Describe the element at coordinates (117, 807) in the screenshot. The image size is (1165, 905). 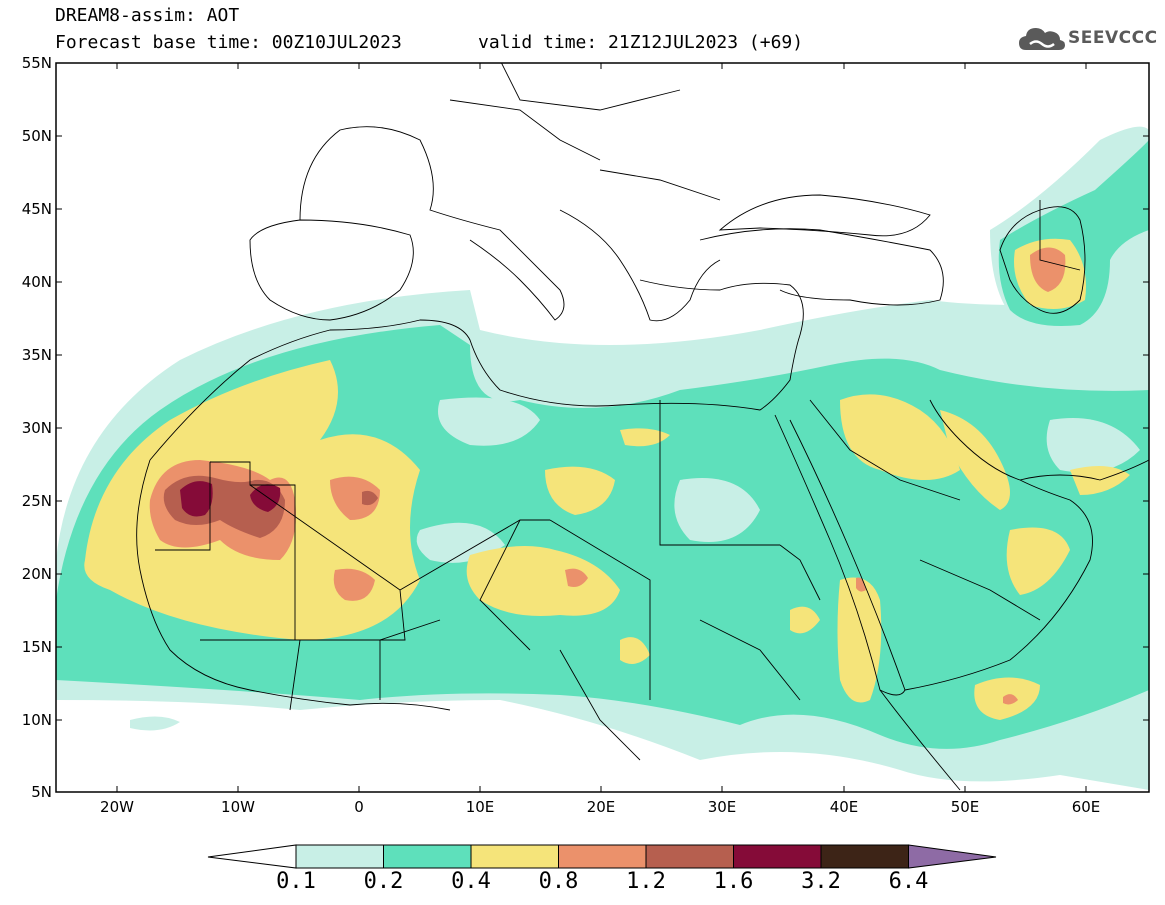
I see `lon-label: 20W` at that location.